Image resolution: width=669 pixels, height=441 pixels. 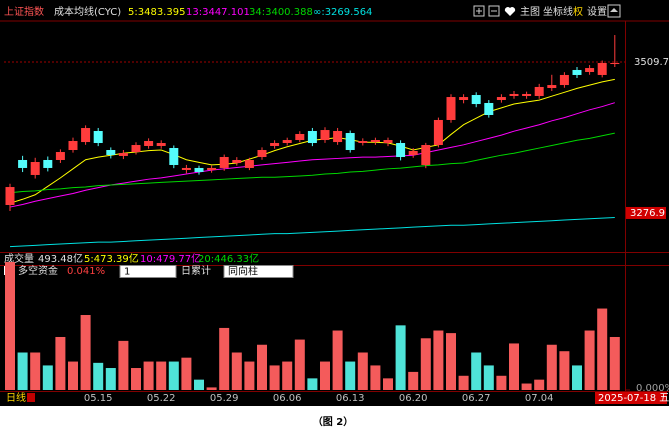 What do you see at coordinates (287, 398) in the screenshot?
I see `x-tick-label: 06.06` at bounding box center [287, 398].